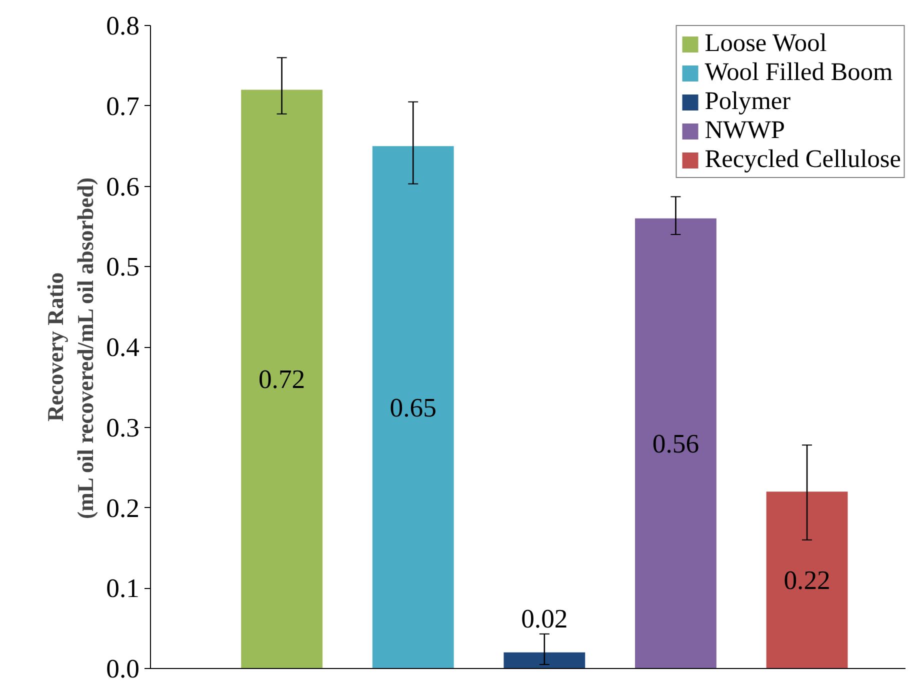 The image size is (919, 684). Describe the element at coordinates (802, 159) in the screenshot. I see `legend-label: Recycled Cellulose` at that location.